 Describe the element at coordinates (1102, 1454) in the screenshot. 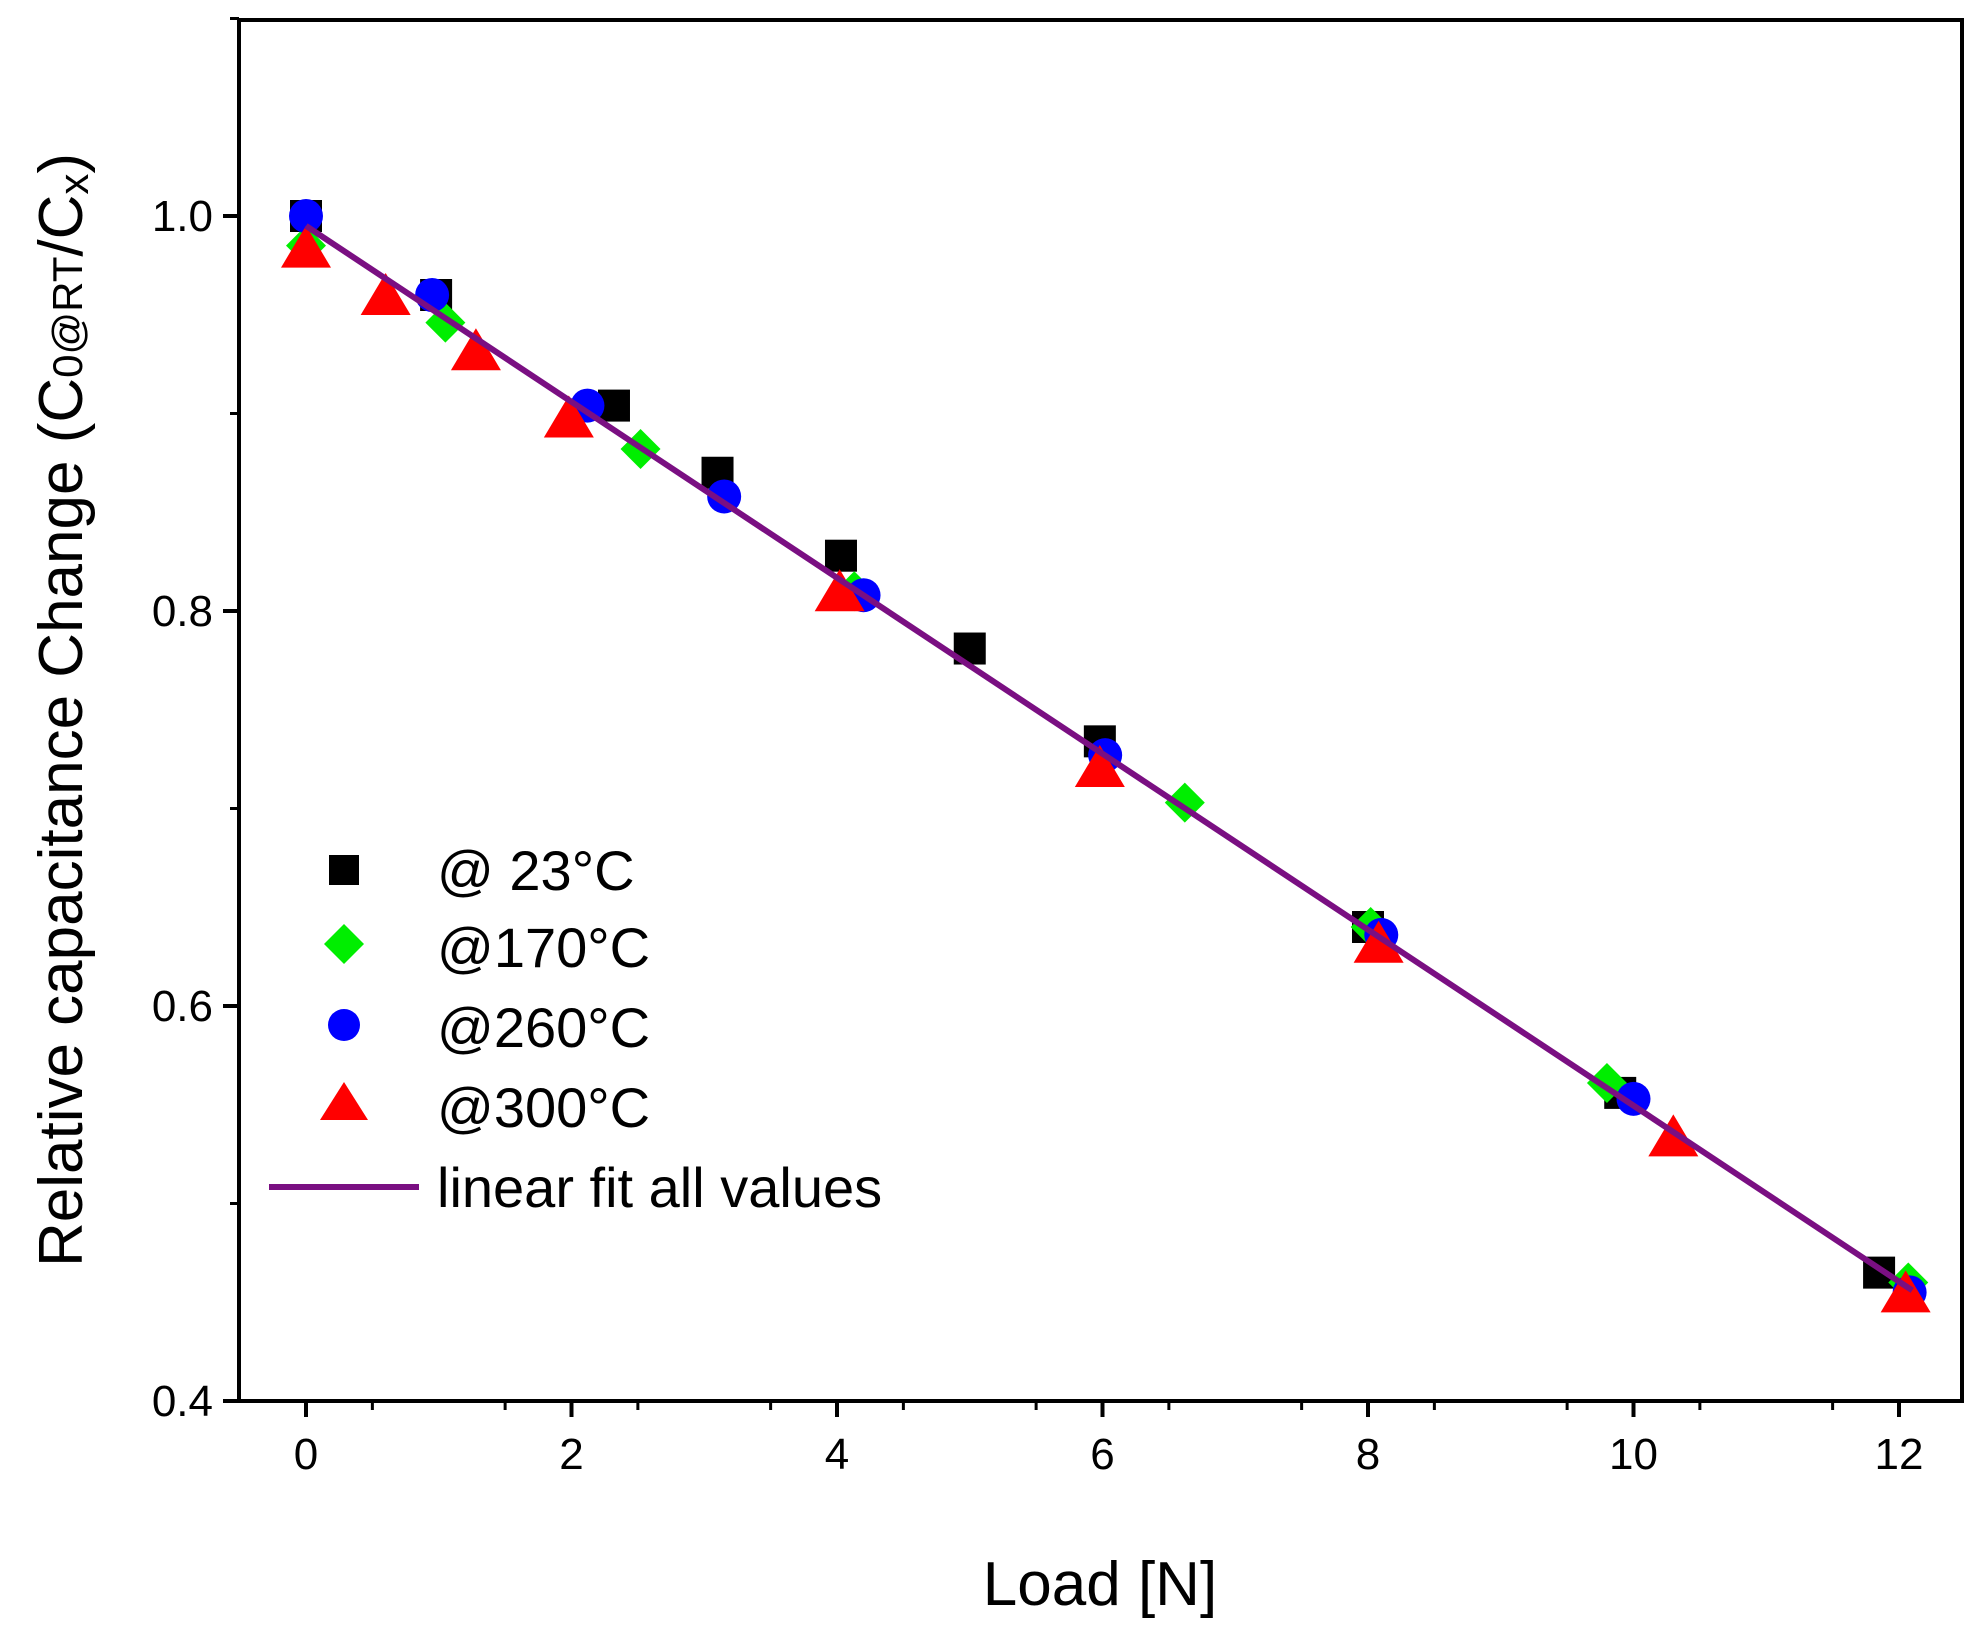

I see `x-tick-label: 6` at that location.